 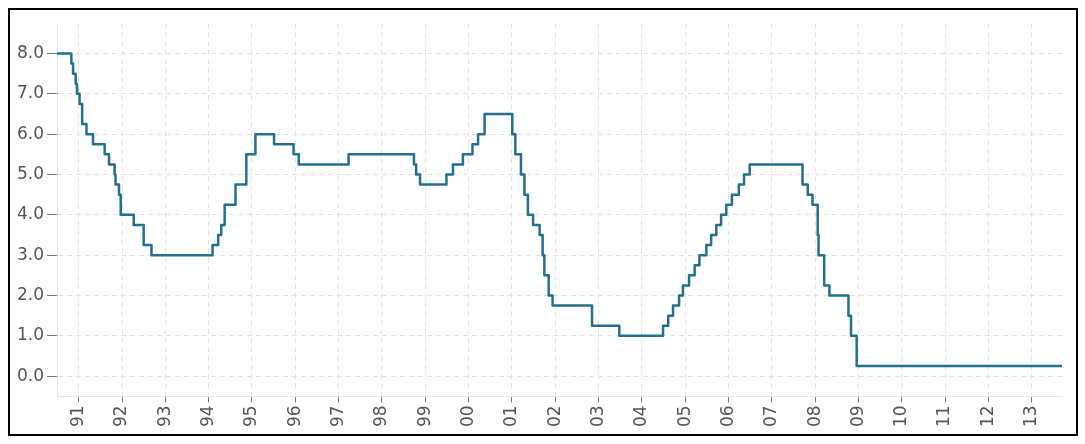 What do you see at coordinates (726, 416) in the screenshot?
I see `x-tick-label: 06` at bounding box center [726, 416].